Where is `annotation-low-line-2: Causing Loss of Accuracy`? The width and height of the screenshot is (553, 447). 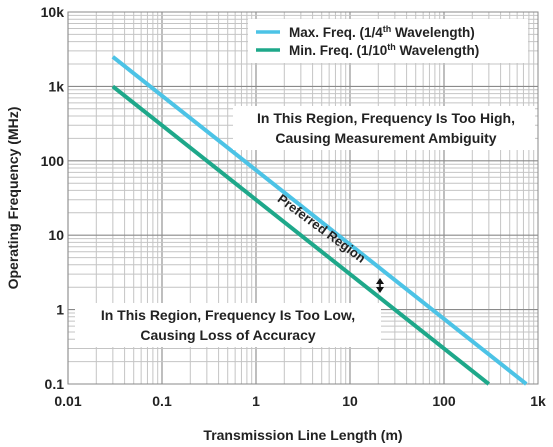
annotation-low-line-2: Causing Loss of Accuracy is located at coordinates (228, 335).